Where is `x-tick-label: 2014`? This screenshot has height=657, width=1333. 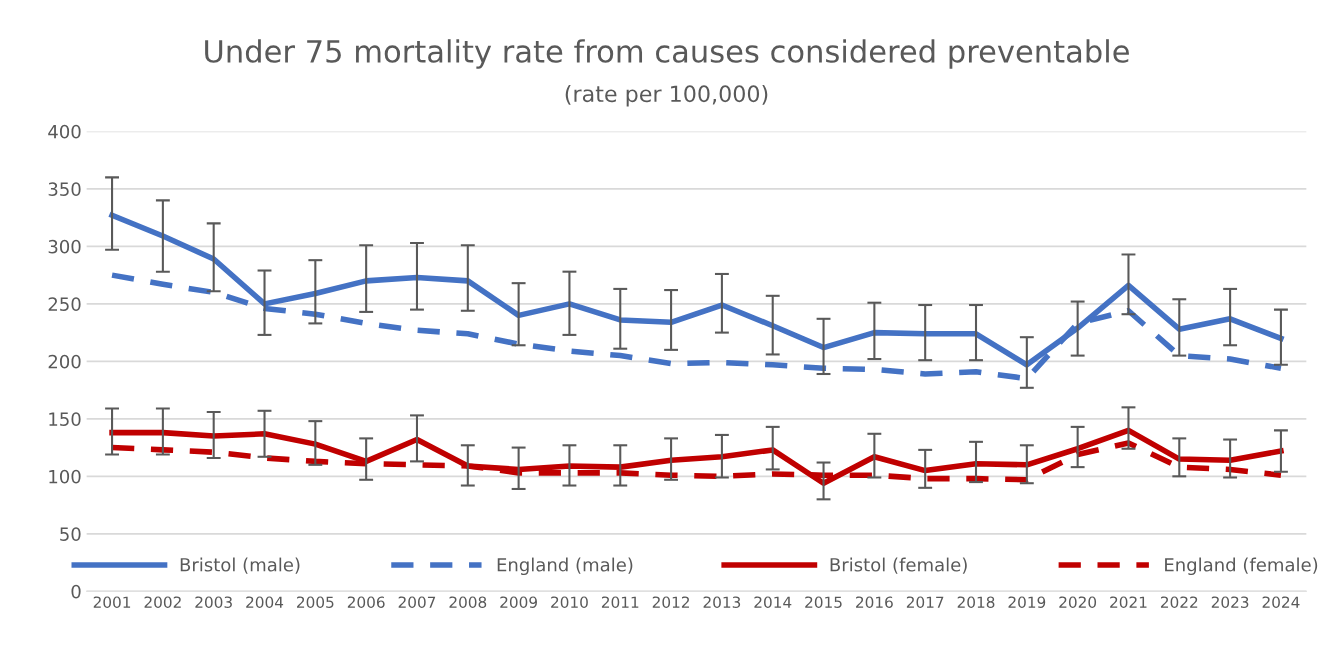 x-tick-label: 2014 is located at coordinates (773, 602).